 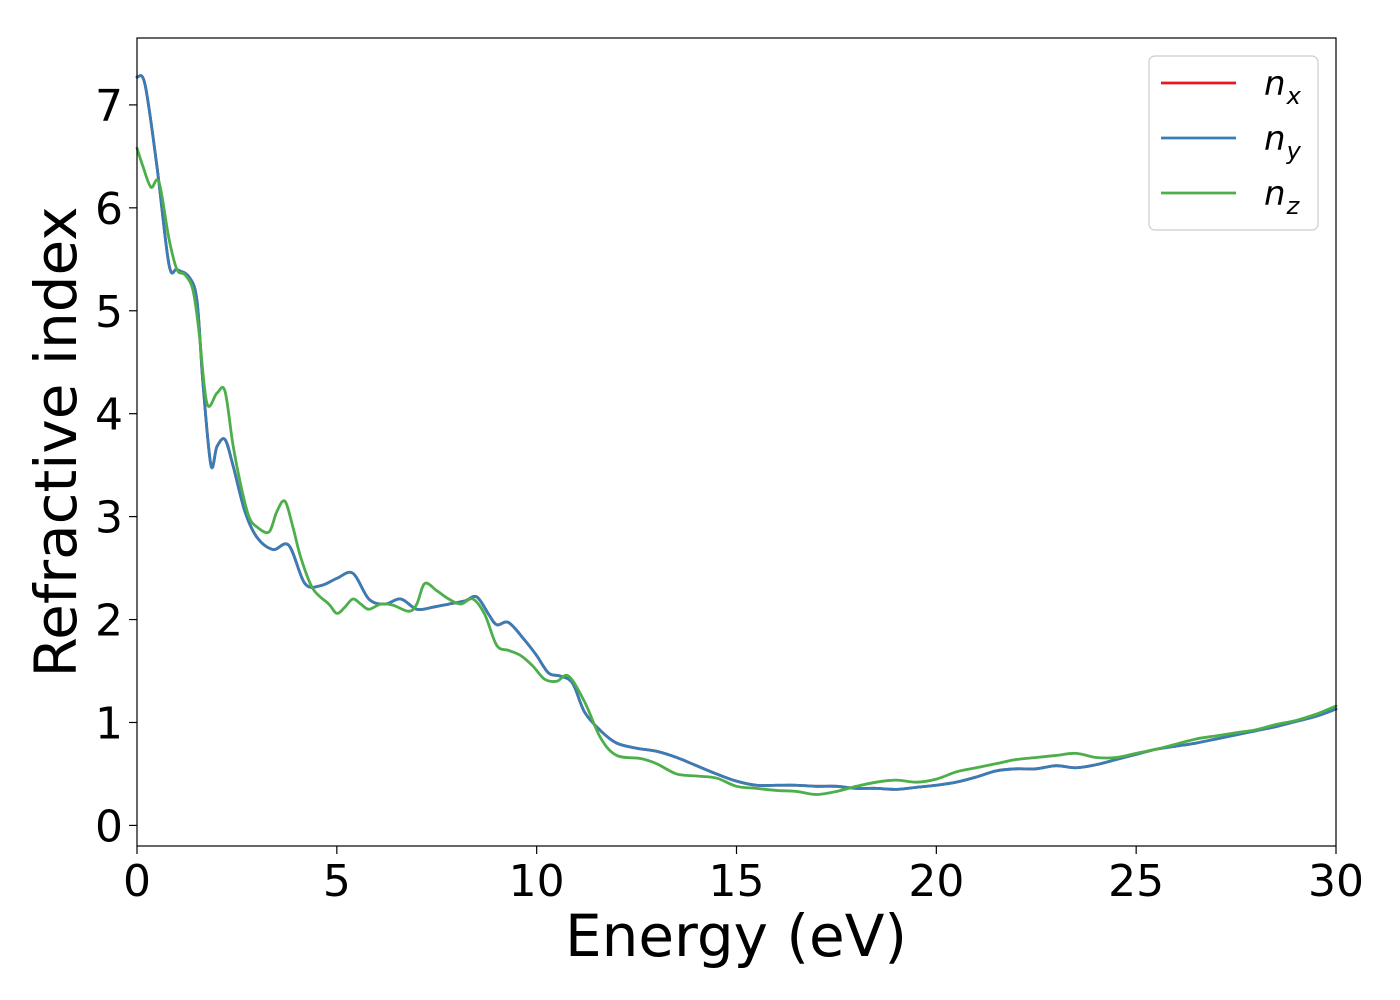 I want to click on y-tick-label: 3, so click(x=109, y=518).